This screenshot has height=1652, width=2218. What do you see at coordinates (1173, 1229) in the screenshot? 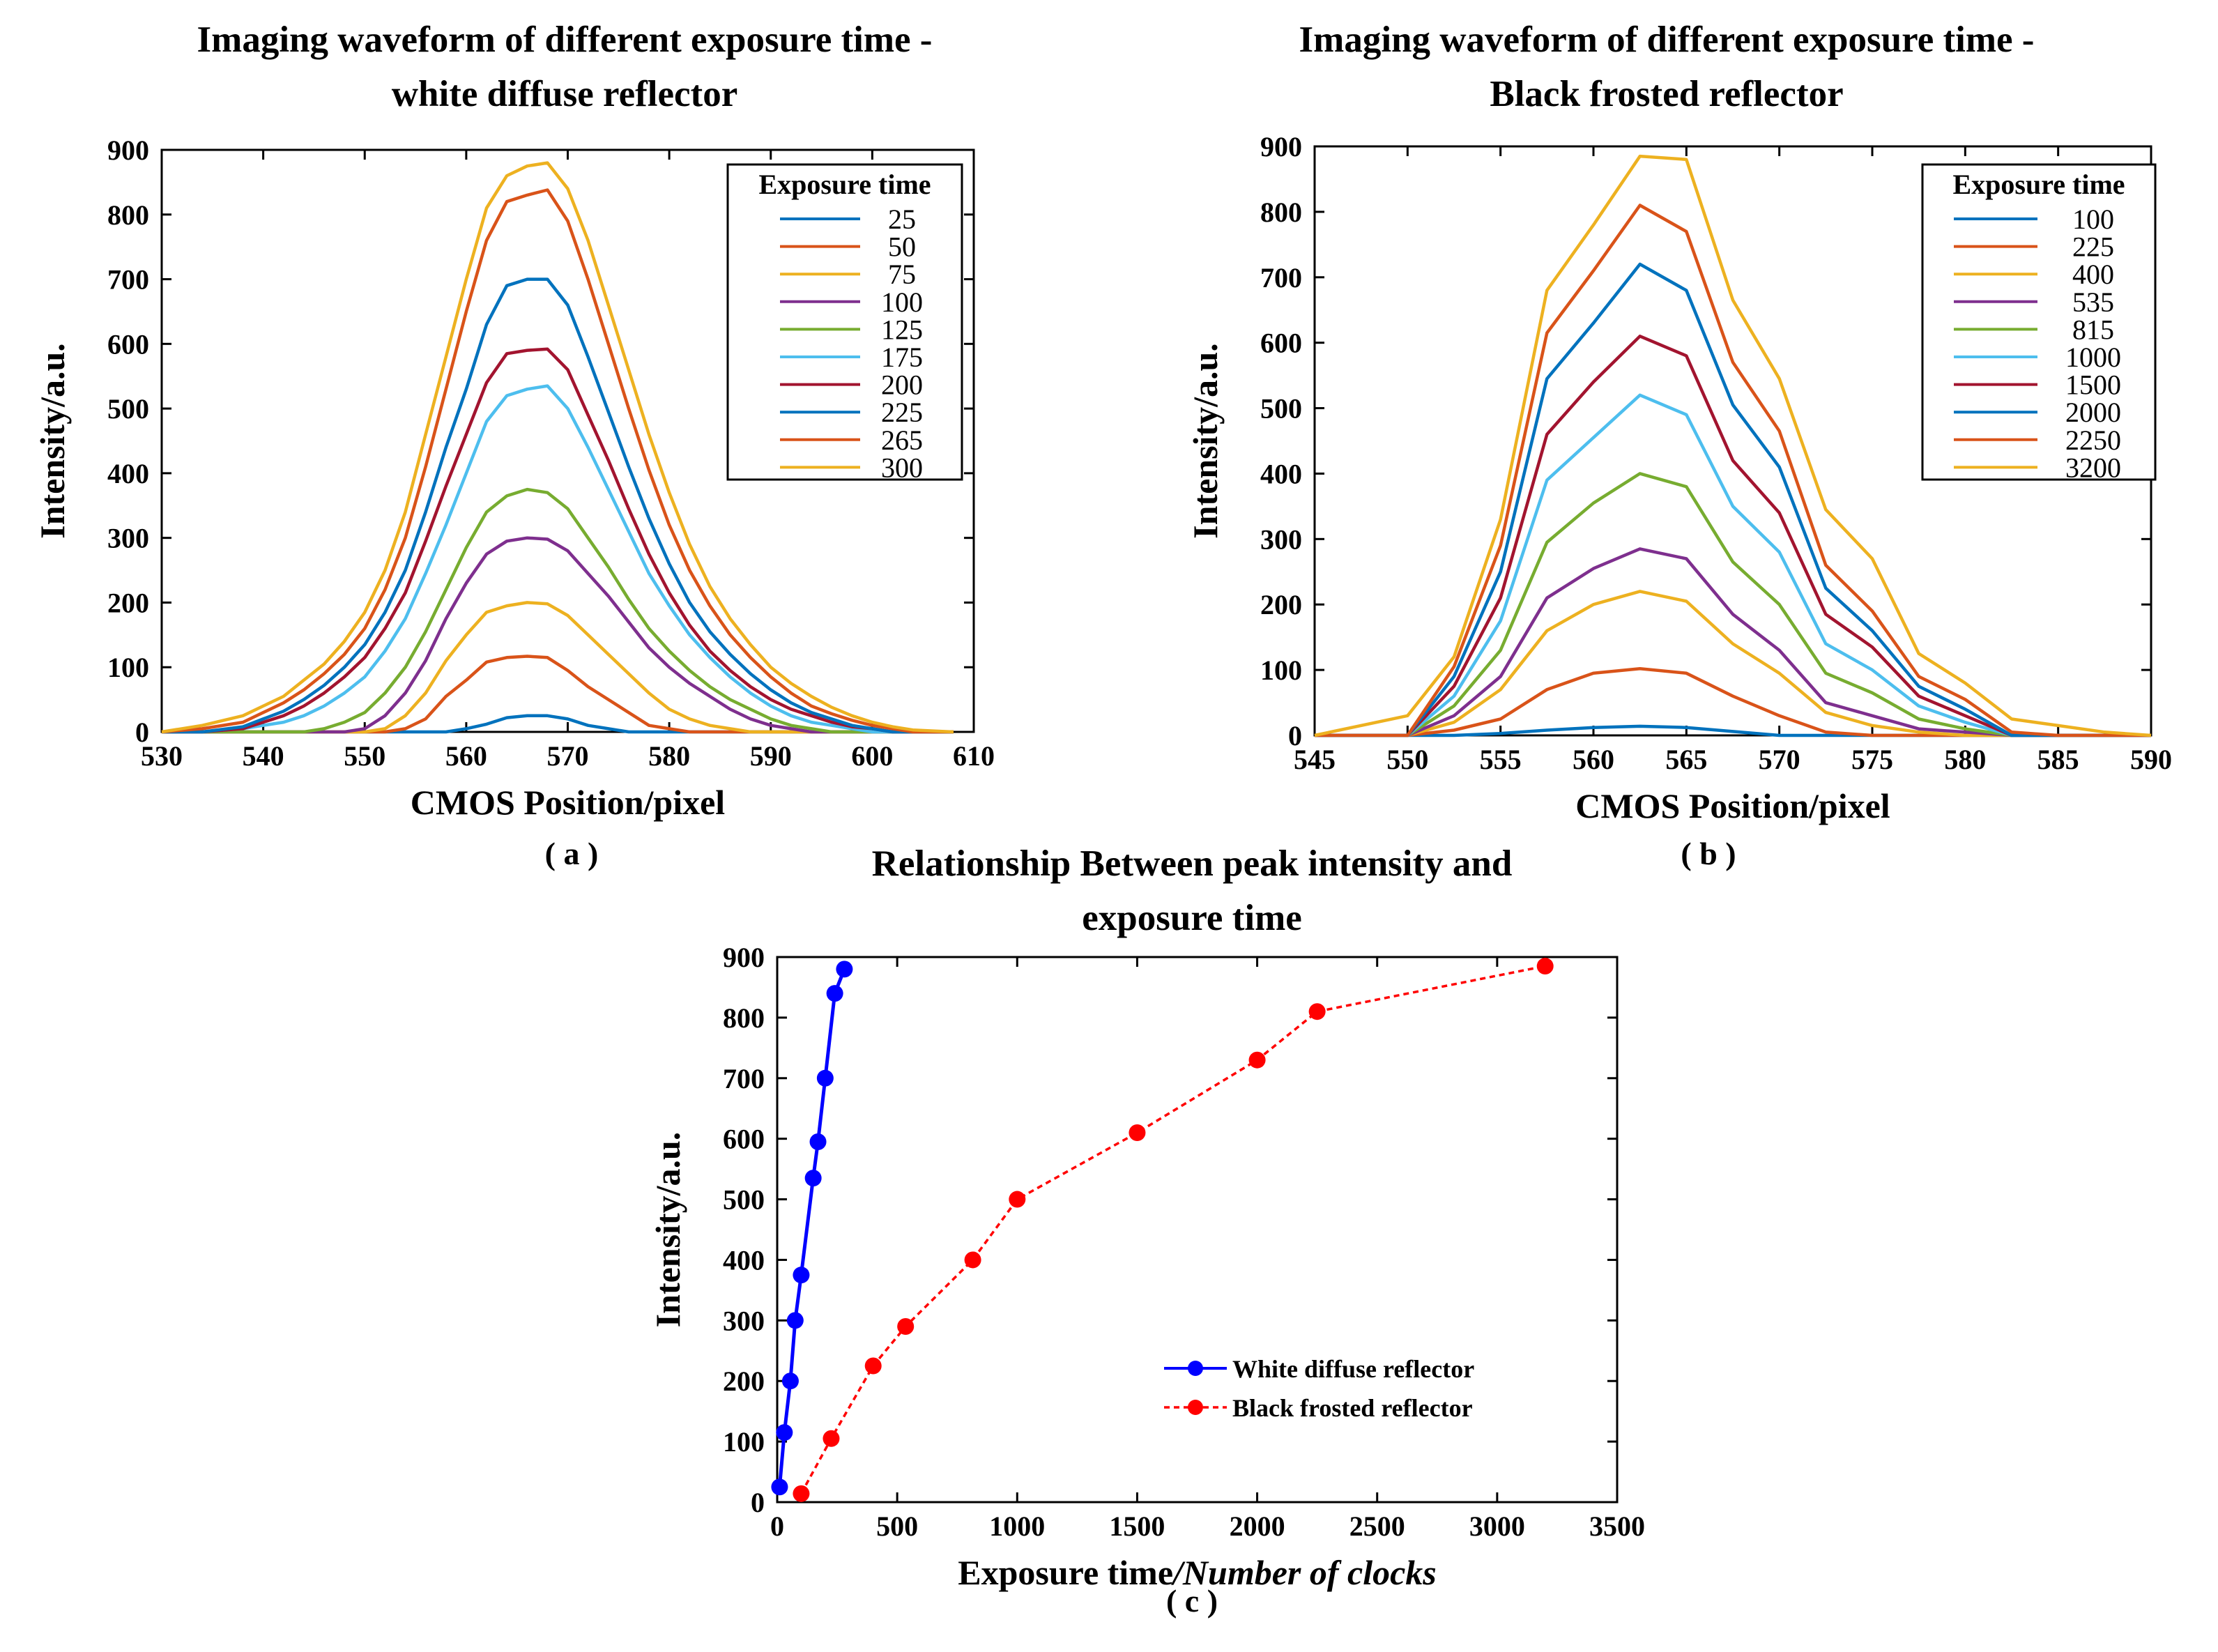
I see `chart-c-series-line-black` at bounding box center [1173, 1229].